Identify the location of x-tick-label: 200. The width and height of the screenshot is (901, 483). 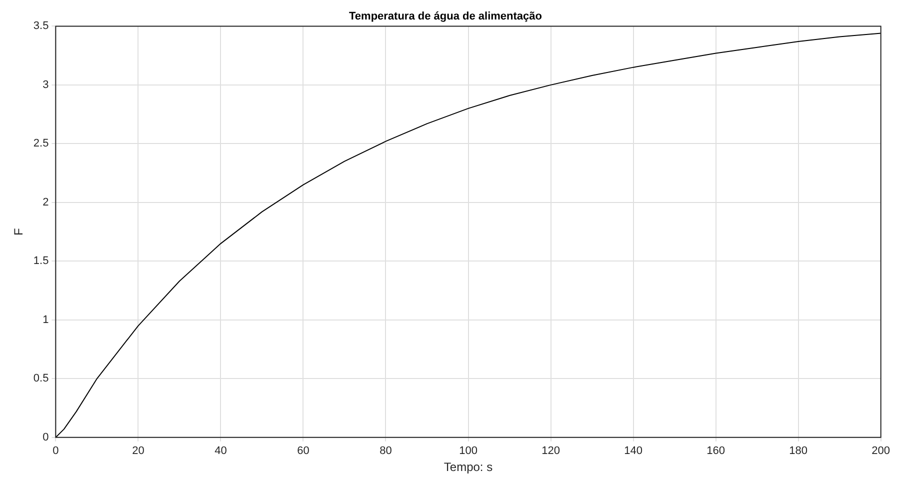
(881, 451).